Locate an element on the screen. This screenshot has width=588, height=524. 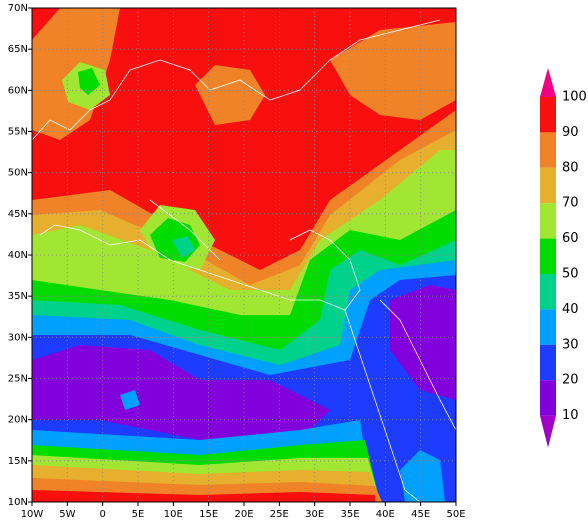
y-tick-label: 30N is located at coordinates (18, 337).